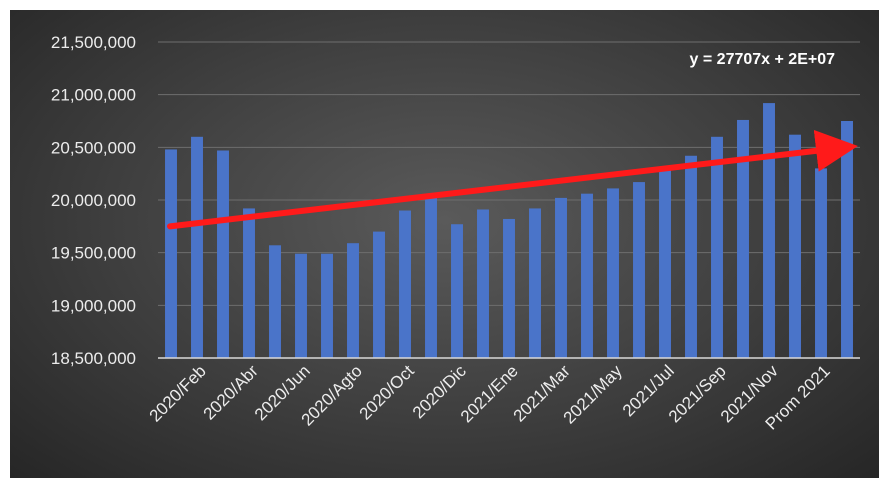  What do you see at coordinates (763, 59) in the screenshot?
I see `trendline-equation: y = 27707x + 2E+07` at bounding box center [763, 59].